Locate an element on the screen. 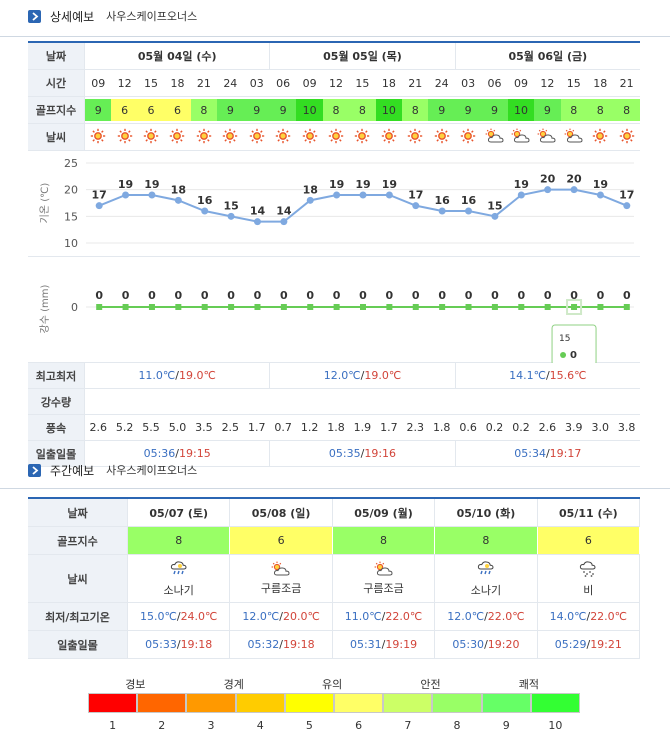  golf-index-row: 골프지수 9 6 6 6 8 9 9 9 10 8 8 10 8 9 9 9 10 9 8 8 8 is located at coordinates (334, 110).